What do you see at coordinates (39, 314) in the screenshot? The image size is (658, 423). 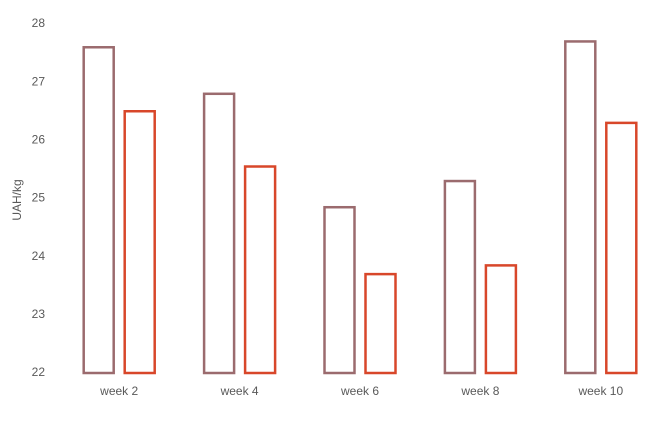 I see `y-tick-label: 23` at bounding box center [39, 314].